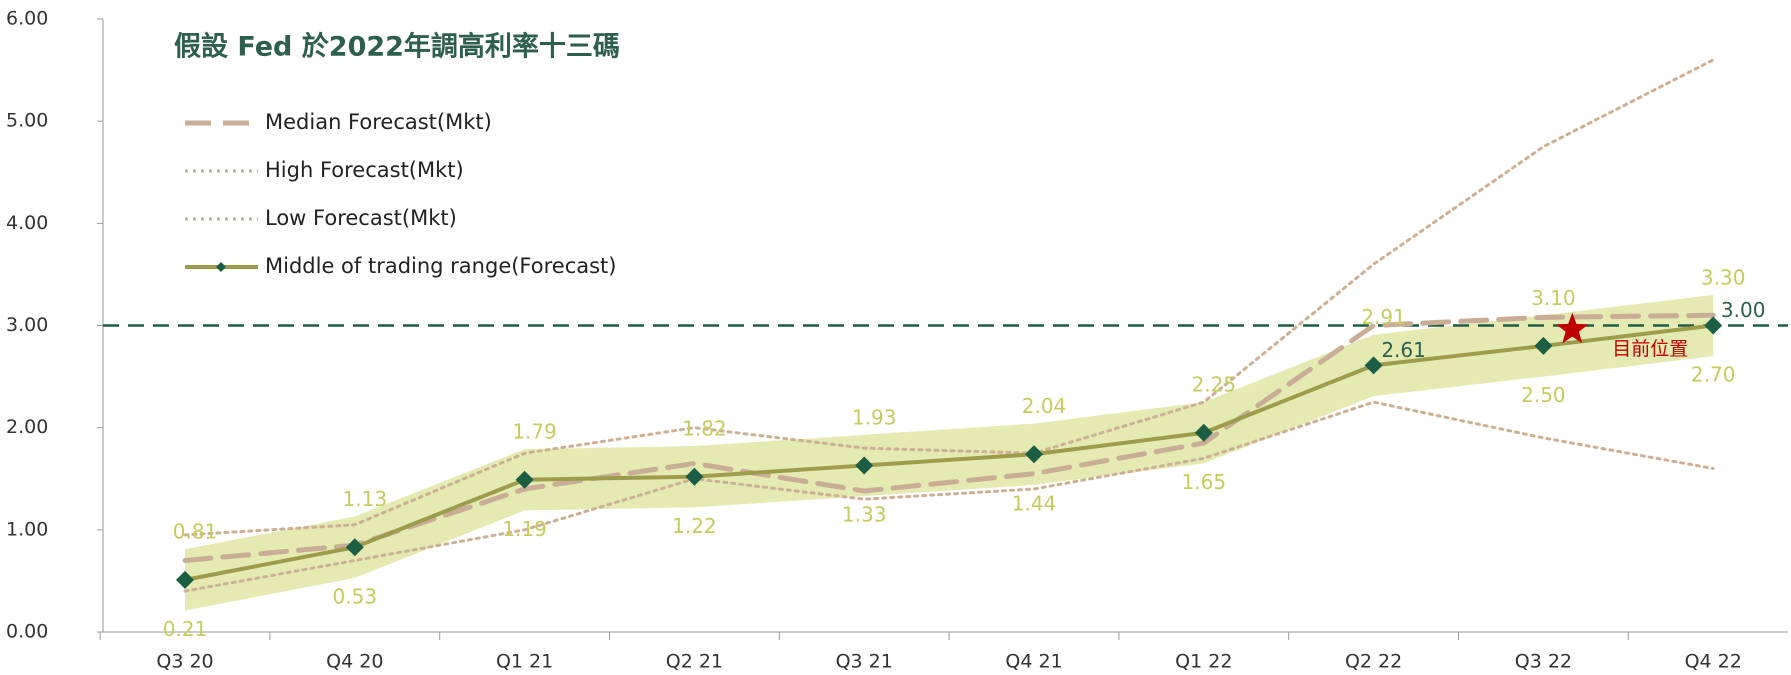  I want to click on y-tick-label: 2.00, so click(27, 427).